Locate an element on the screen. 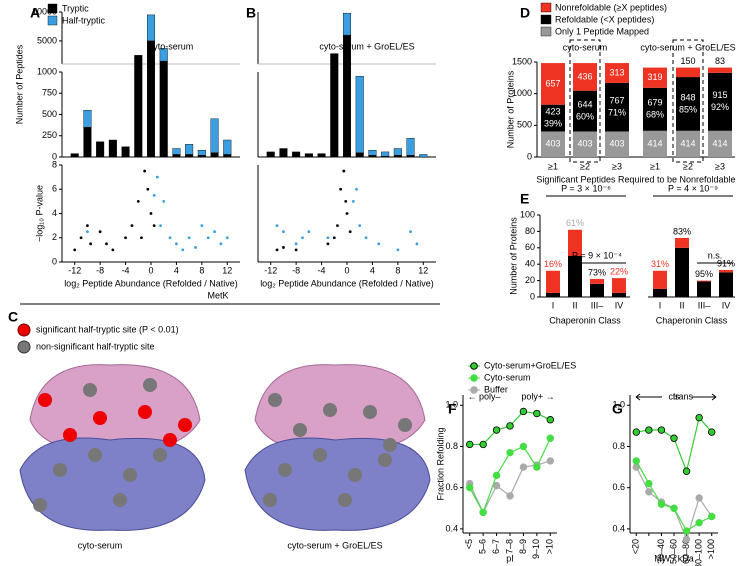  percent-label: 16% is located at coordinates (553, 264).